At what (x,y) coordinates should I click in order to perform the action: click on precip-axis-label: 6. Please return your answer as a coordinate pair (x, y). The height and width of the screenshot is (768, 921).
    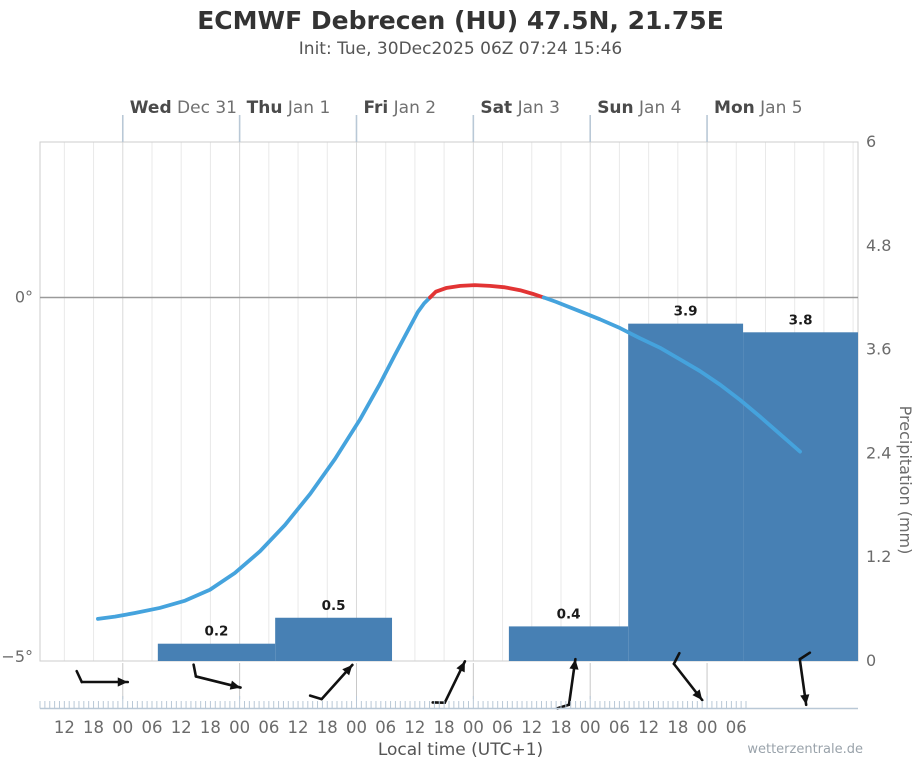
    Looking at the image, I should click on (871, 141).